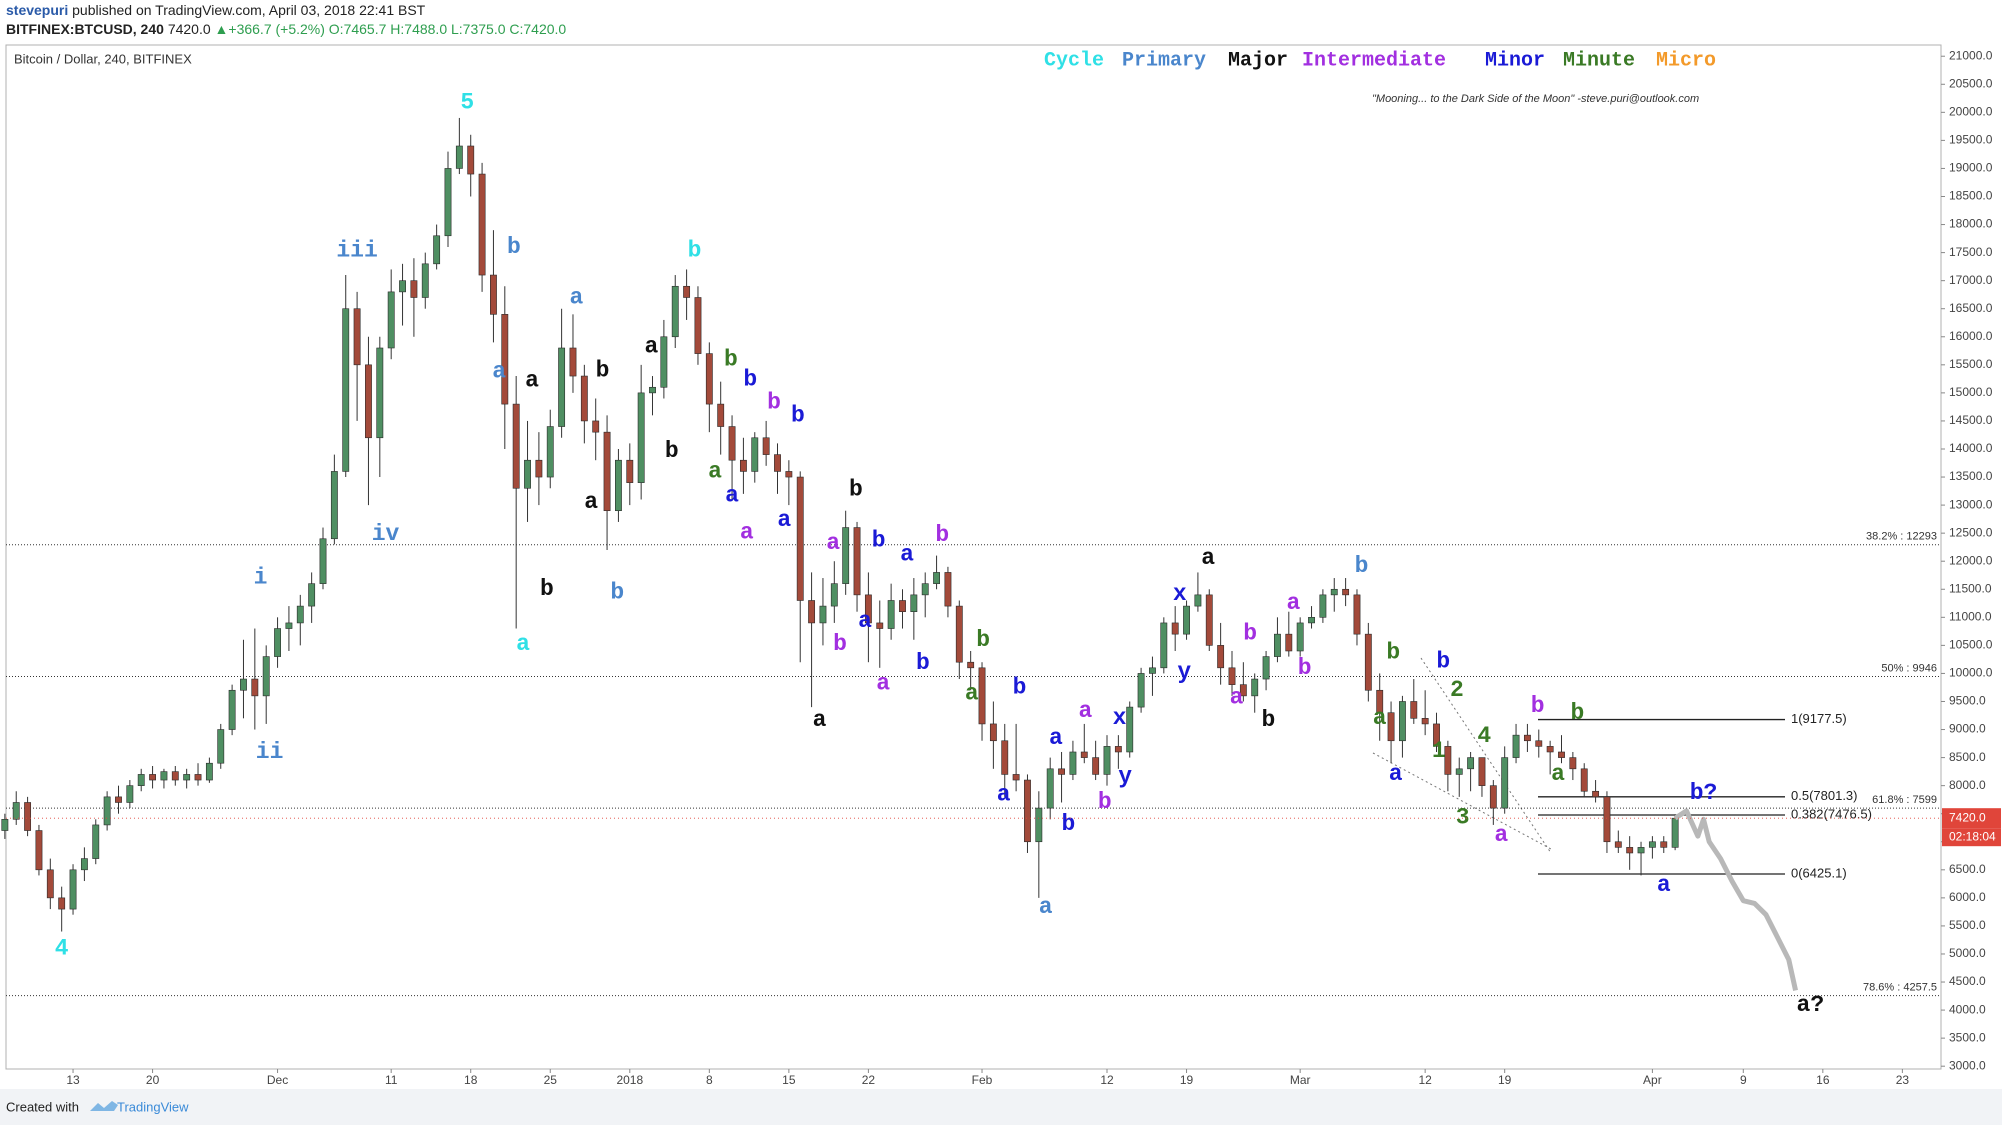 The height and width of the screenshot is (1125, 2002). What do you see at coordinates (1486, 755) in the screenshot?
I see `trend-line` at bounding box center [1486, 755].